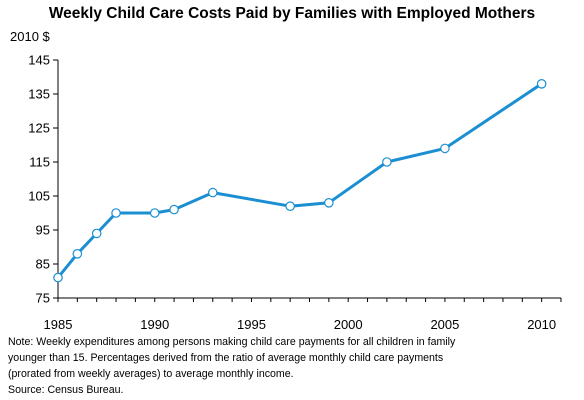  What do you see at coordinates (444, 324) in the screenshot?
I see `x-tick-label: 2005` at bounding box center [444, 324].